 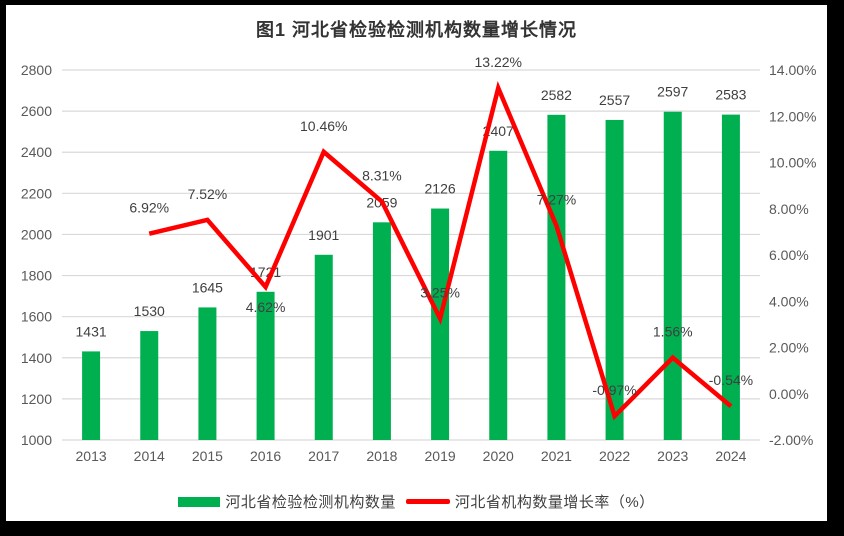 What do you see at coordinates (614, 456) in the screenshot?
I see `x-axis-label: 2022` at bounding box center [614, 456].